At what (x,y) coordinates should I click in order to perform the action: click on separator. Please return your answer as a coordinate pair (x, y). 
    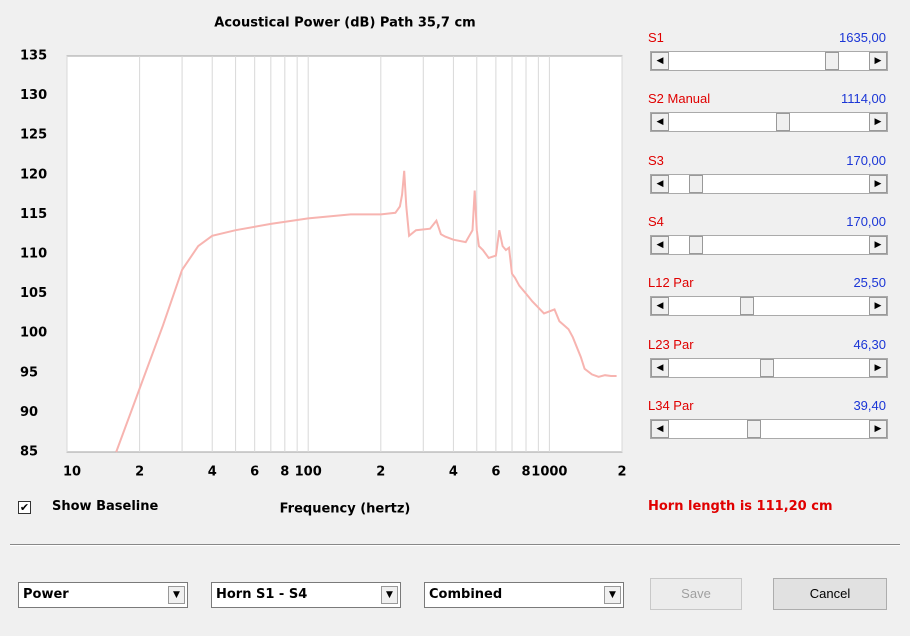
    Looking at the image, I should click on (455, 545).